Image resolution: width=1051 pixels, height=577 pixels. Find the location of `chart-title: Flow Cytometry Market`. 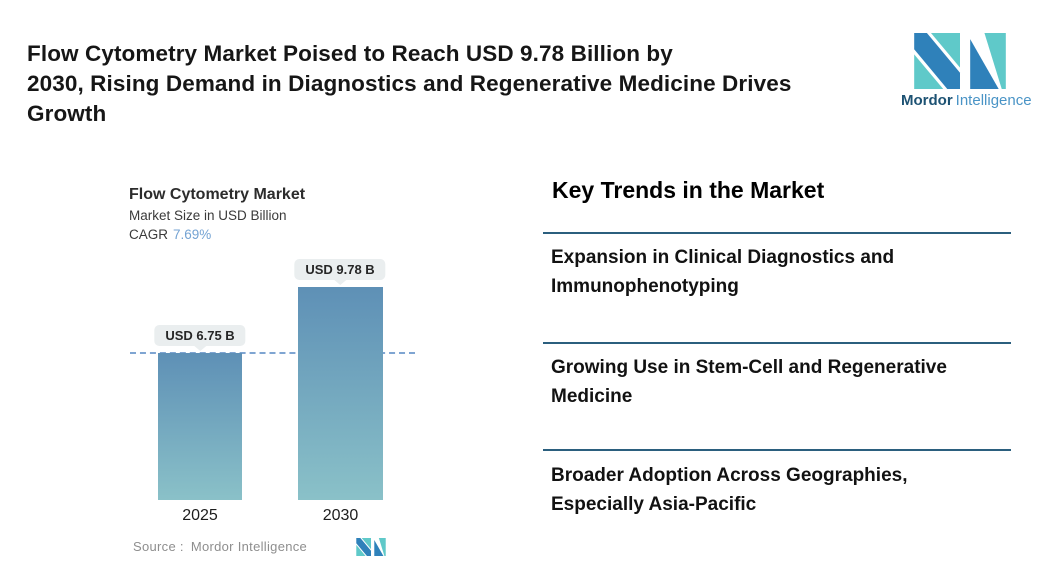

chart-title: Flow Cytometry Market is located at coordinates (217, 194).